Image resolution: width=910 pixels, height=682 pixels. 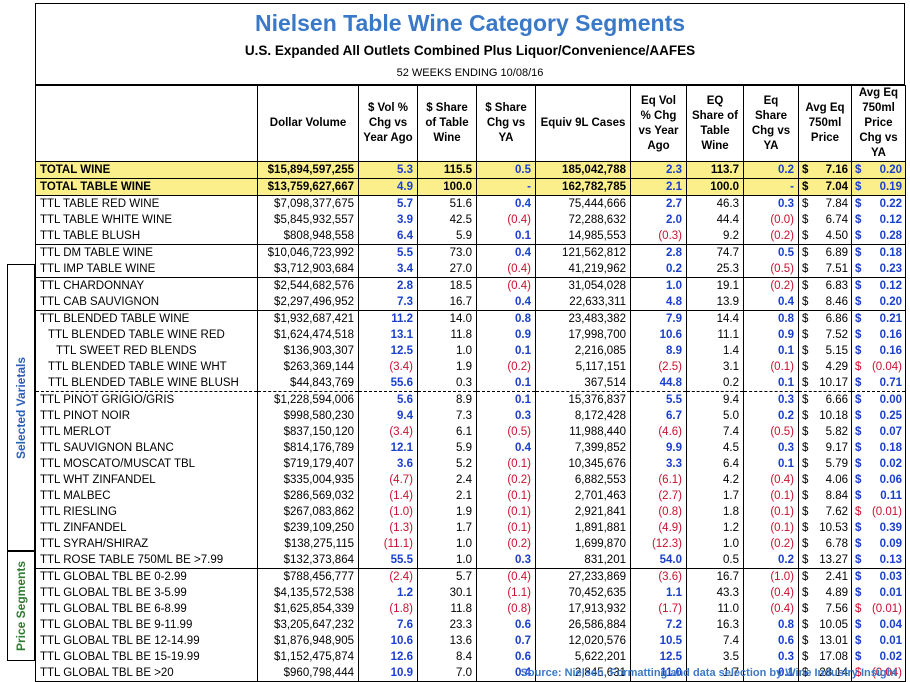 I want to click on data-cell: 0.8, so click(x=506, y=318).